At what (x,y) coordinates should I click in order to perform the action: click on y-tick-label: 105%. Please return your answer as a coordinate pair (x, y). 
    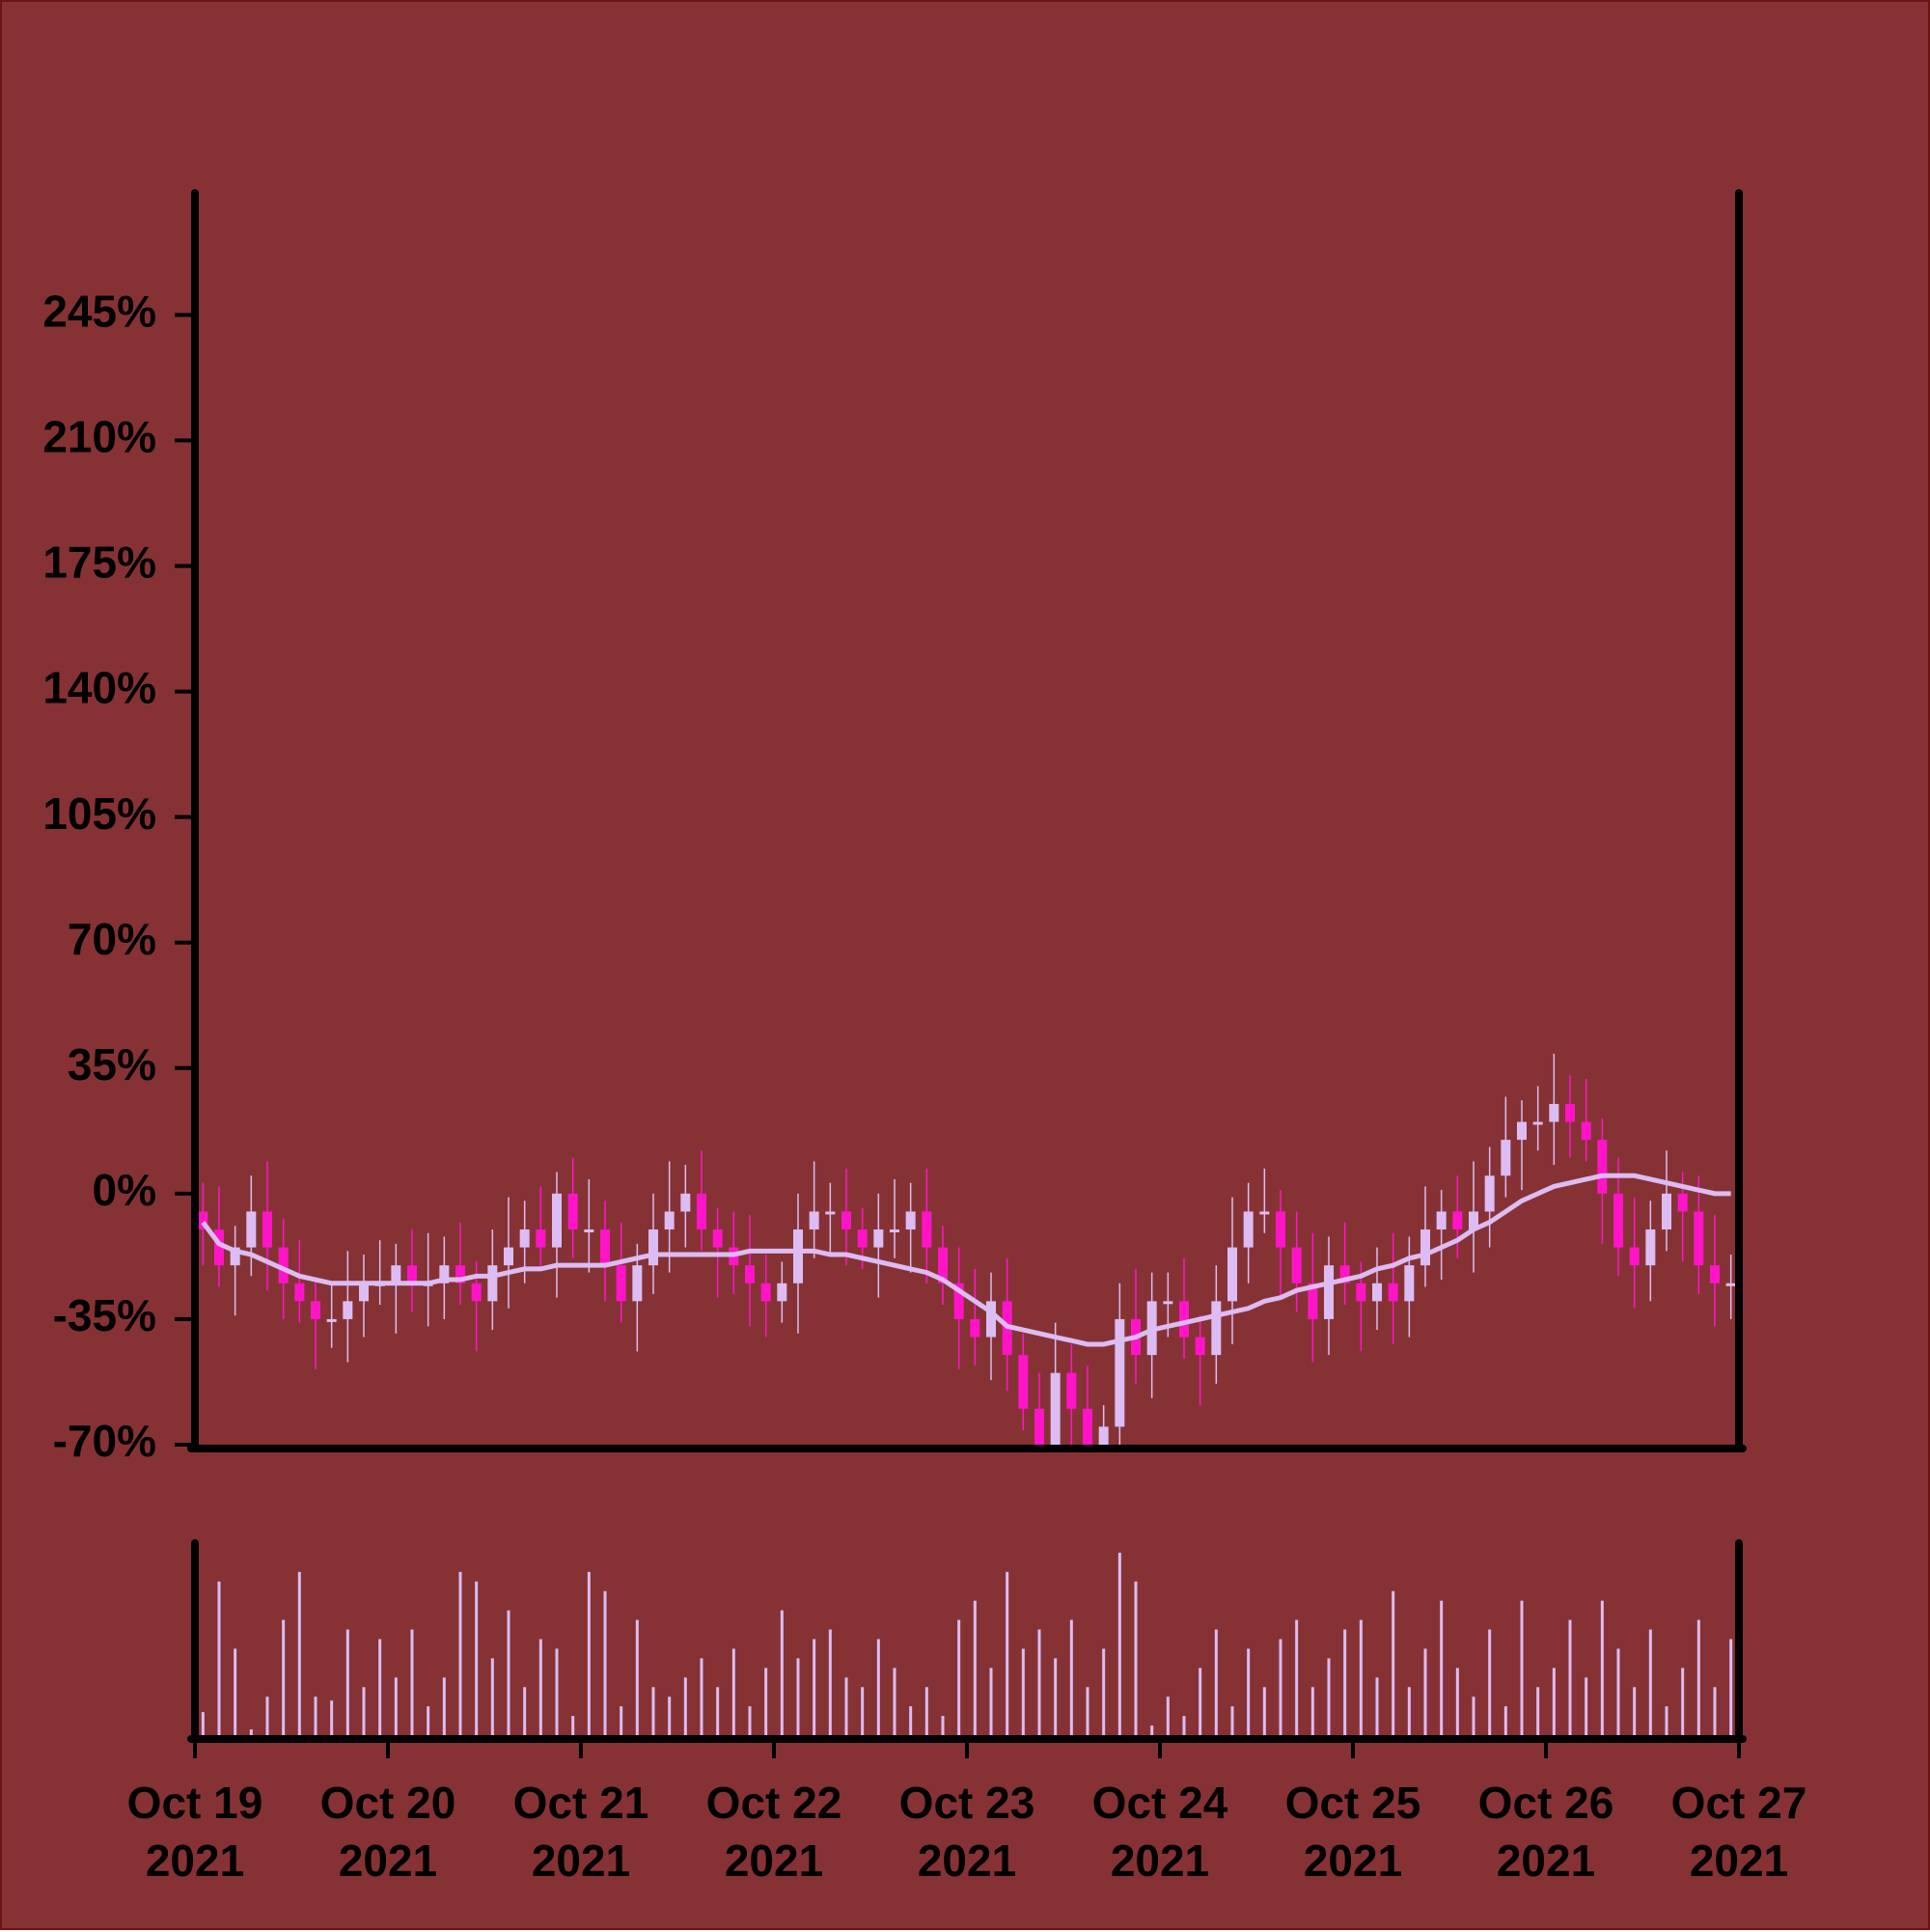
    Looking at the image, I should click on (99, 813).